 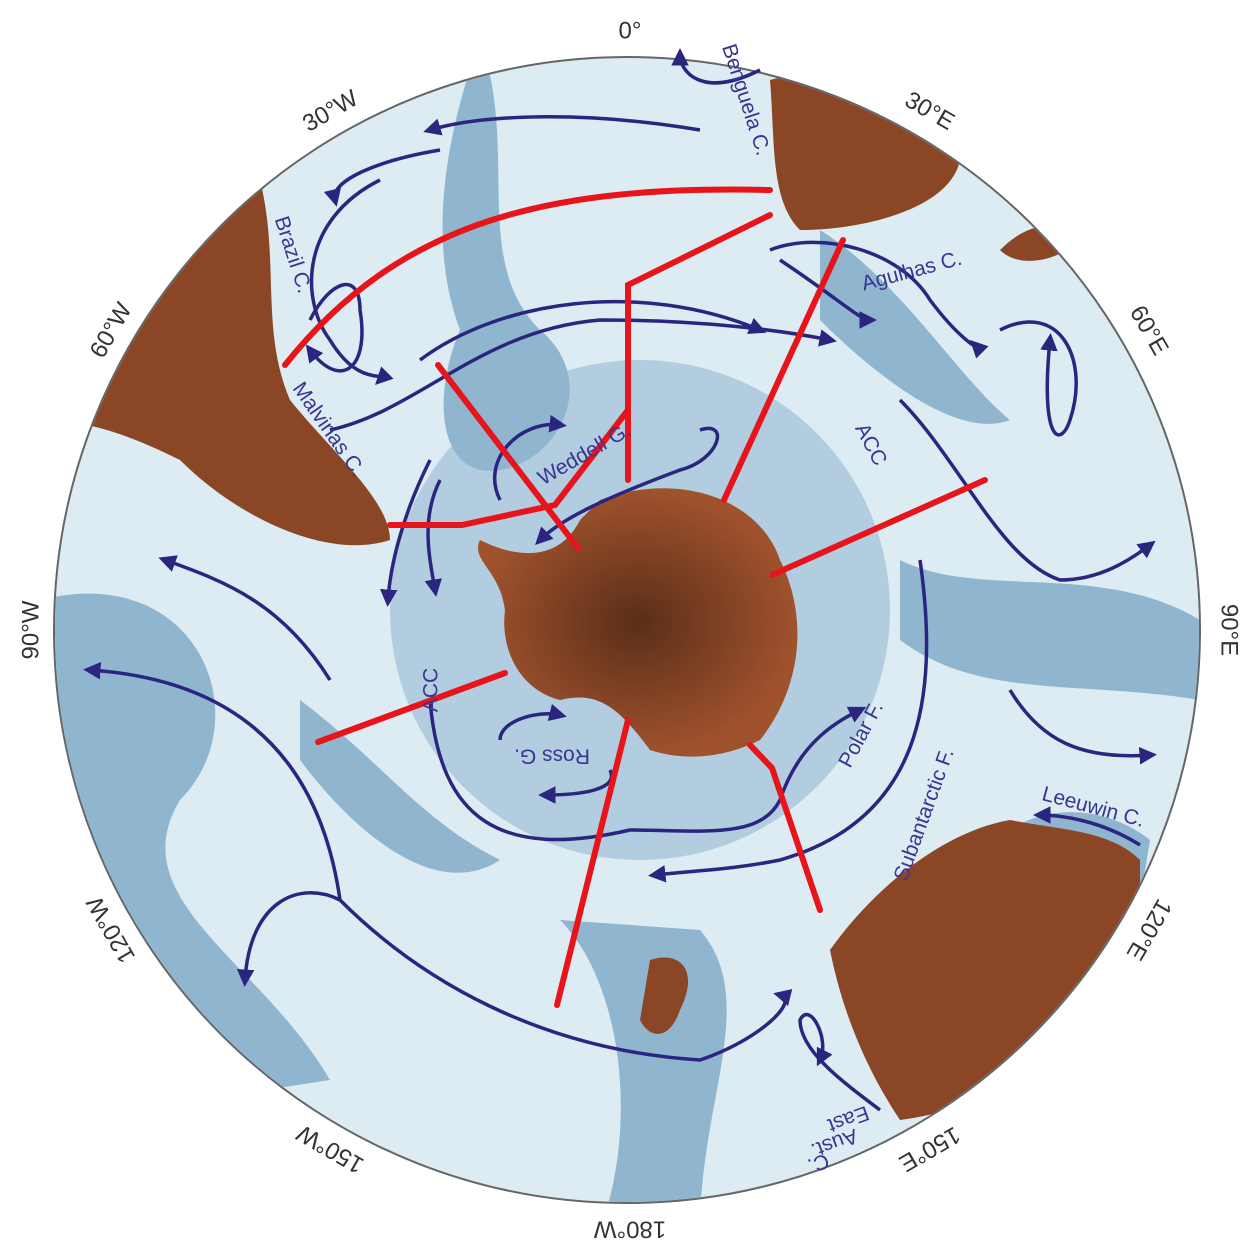 I want to click on current-label: ACC, so click(x=431, y=690).